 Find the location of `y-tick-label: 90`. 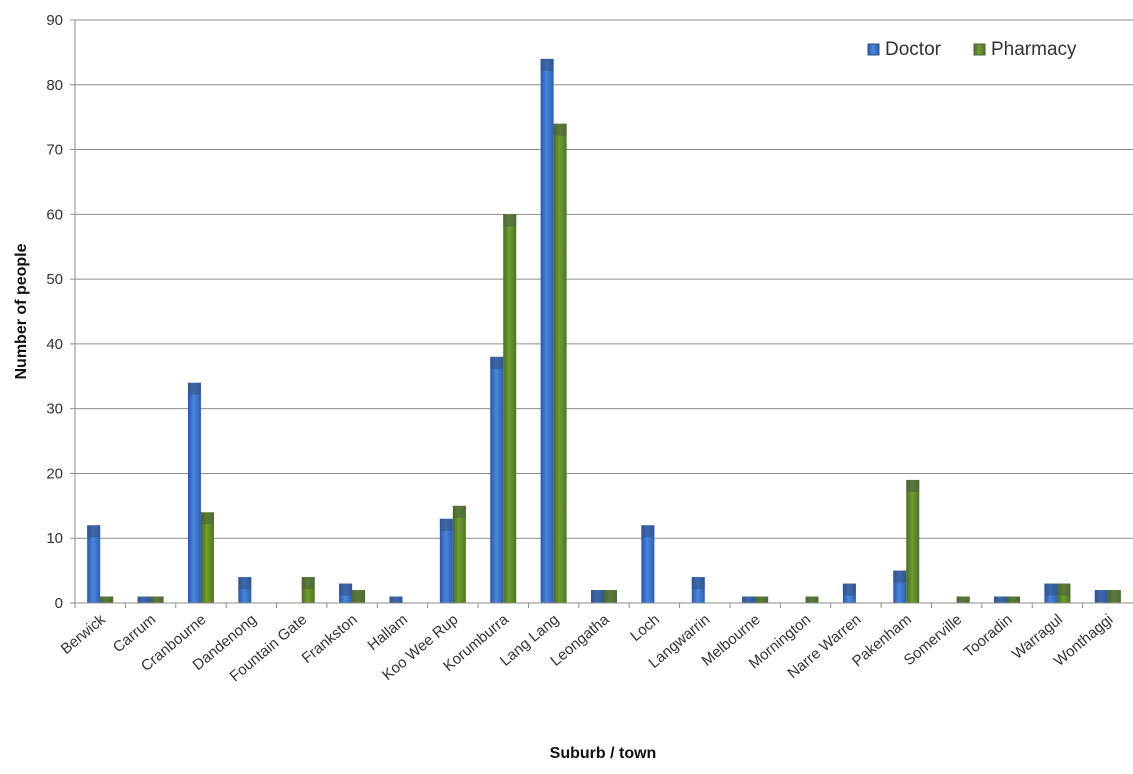

y-tick-label: 90 is located at coordinates (54, 20).